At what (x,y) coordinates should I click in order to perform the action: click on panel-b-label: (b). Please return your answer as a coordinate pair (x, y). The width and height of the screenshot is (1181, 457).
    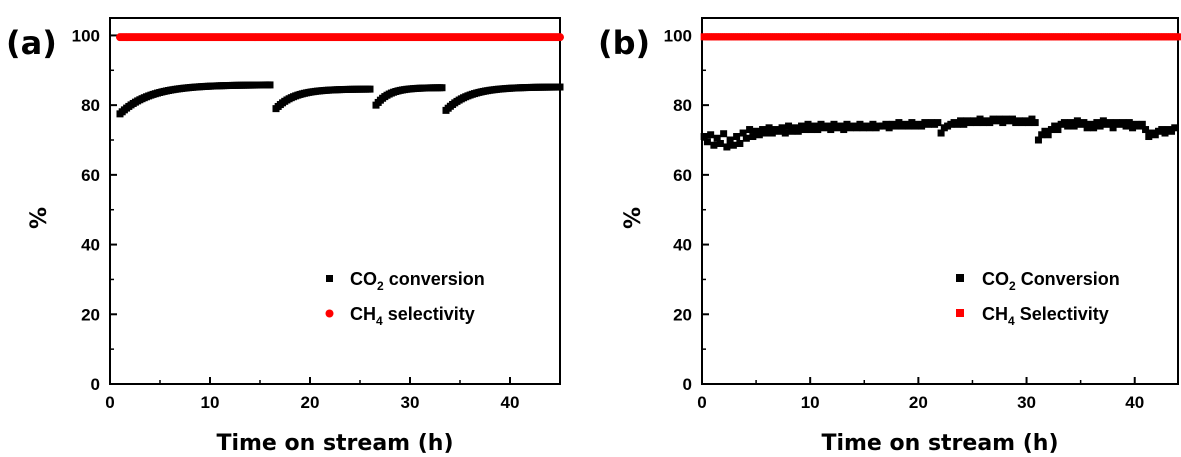
    Looking at the image, I should click on (624, 43).